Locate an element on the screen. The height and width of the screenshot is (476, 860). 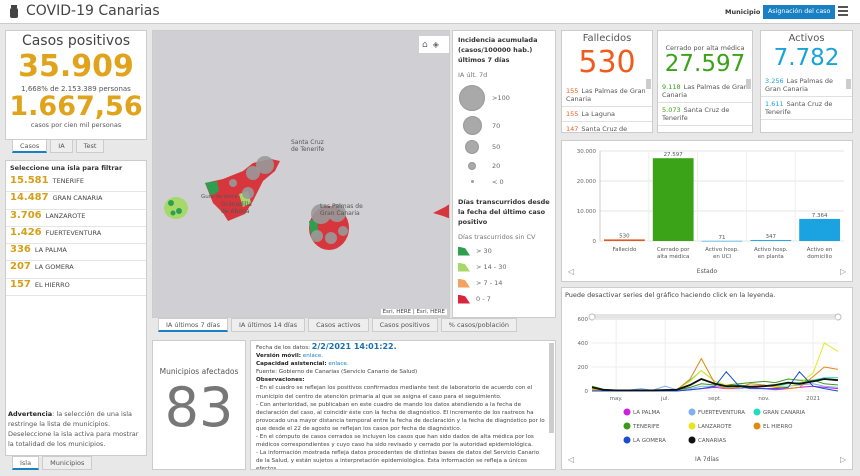
tab-pct-poblacion: % casos/población is located at coordinates (479, 325).